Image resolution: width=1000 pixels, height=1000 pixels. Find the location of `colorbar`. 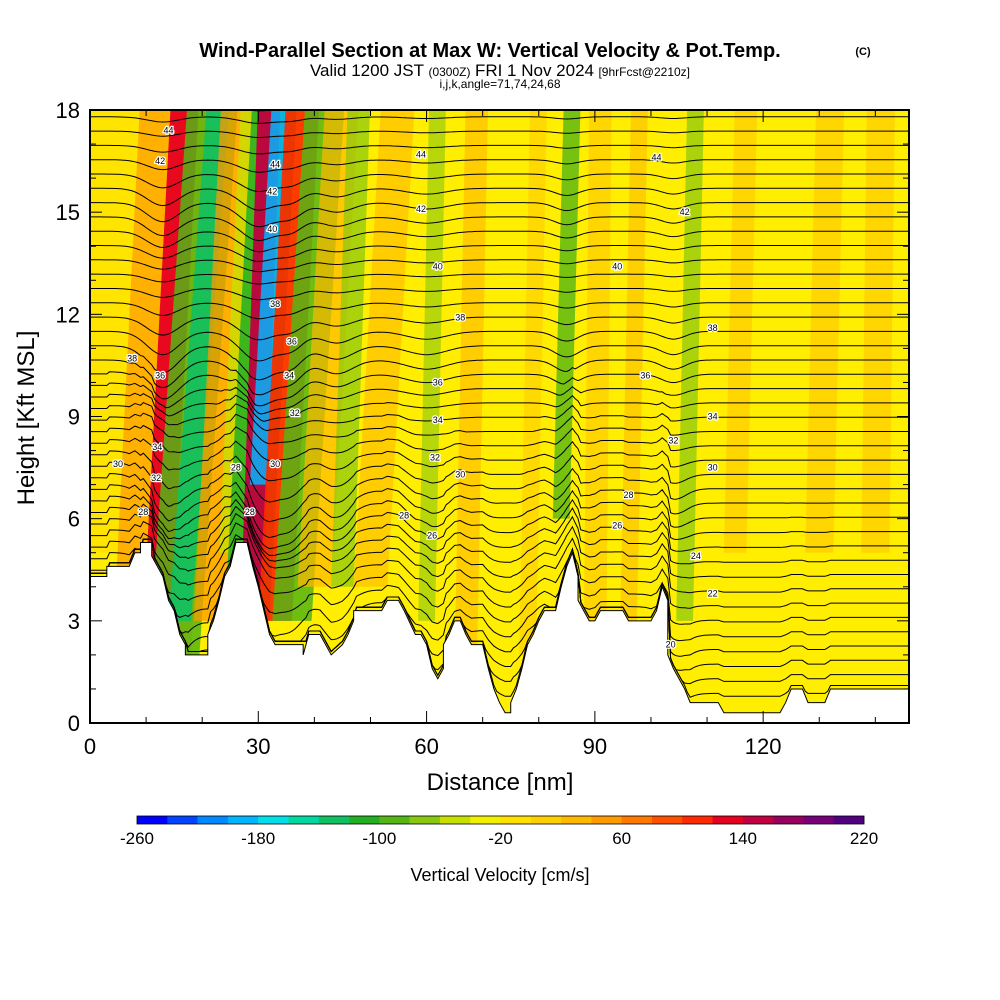

colorbar is located at coordinates (500, 820).